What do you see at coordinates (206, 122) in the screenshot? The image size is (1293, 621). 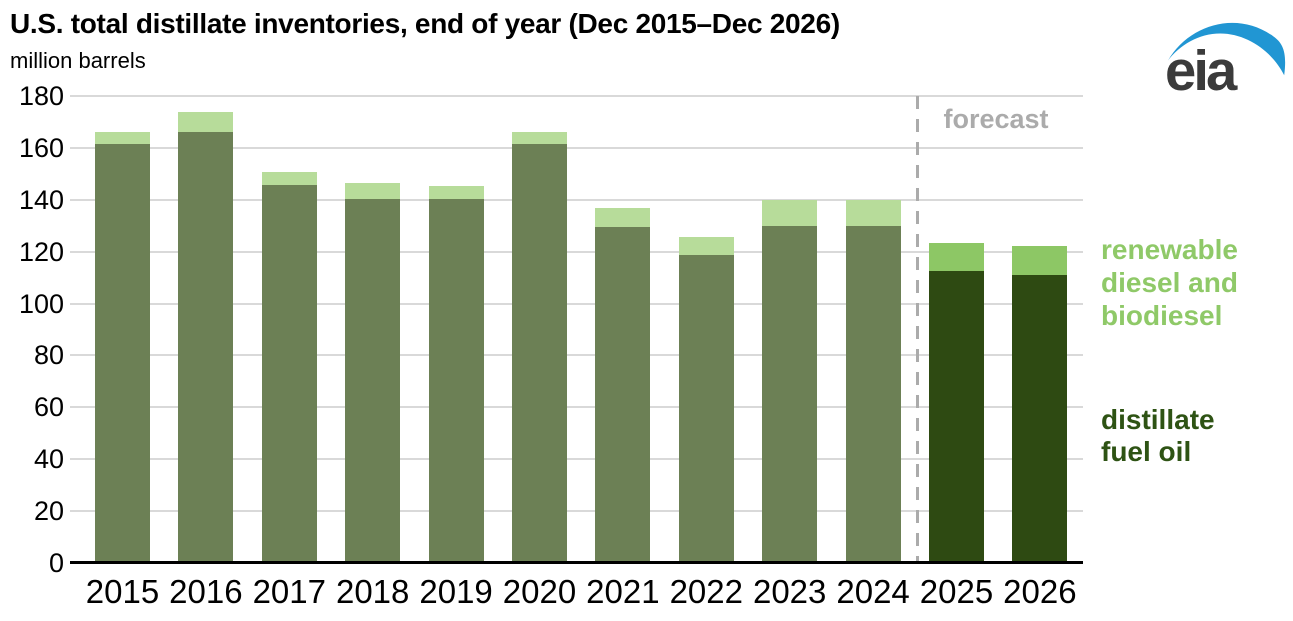 I see `bar-segment-renewable-2016` at bounding box center [206, 122].